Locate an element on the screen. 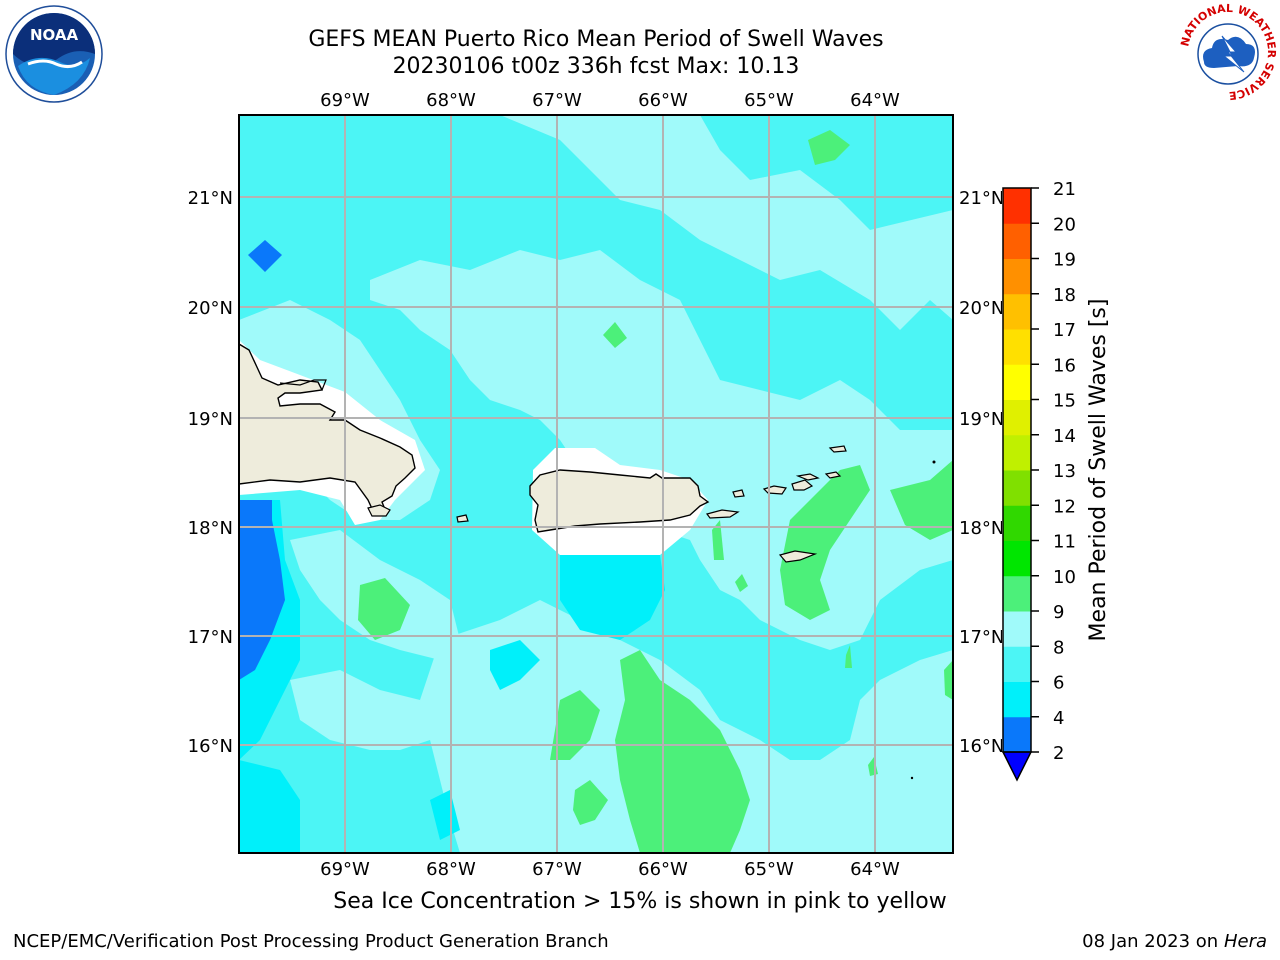 Image resolution: width=1280 pixels, height=960 pixels. colorbar-tick-label: 8 is located at coordinates (1058, 647).